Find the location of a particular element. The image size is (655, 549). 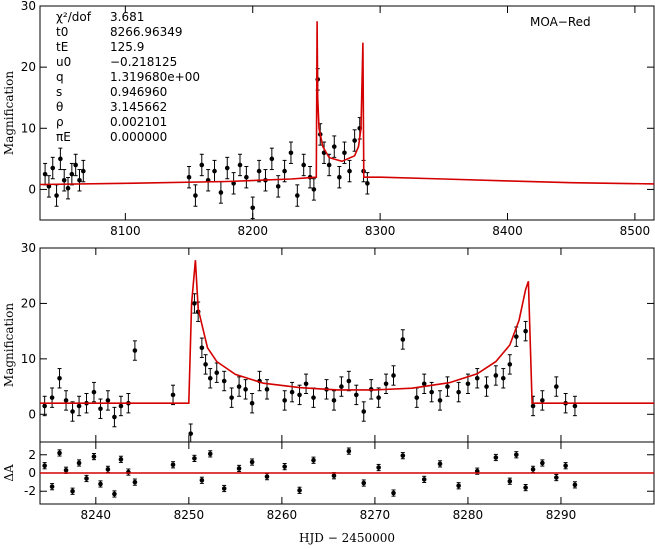

ylabel-residual: ΔA is located at coordinates (9, 473).